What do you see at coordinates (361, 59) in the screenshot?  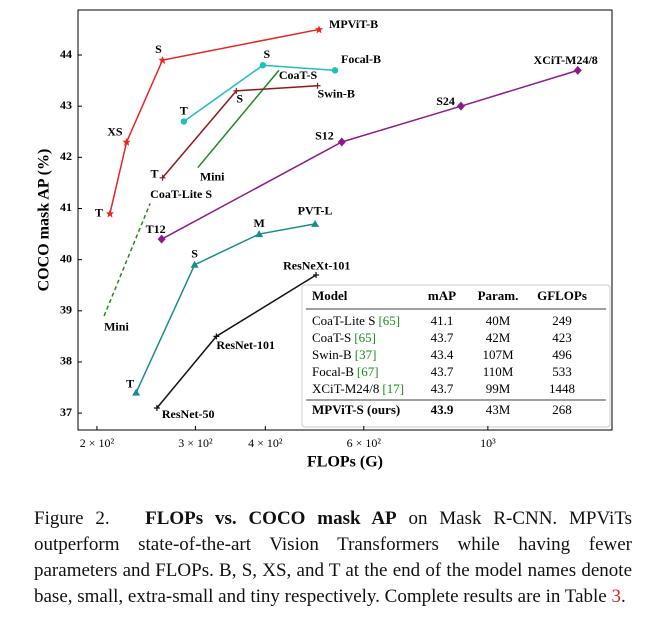 I see `point-label: Focal-B` at bounding box center [361, 59].